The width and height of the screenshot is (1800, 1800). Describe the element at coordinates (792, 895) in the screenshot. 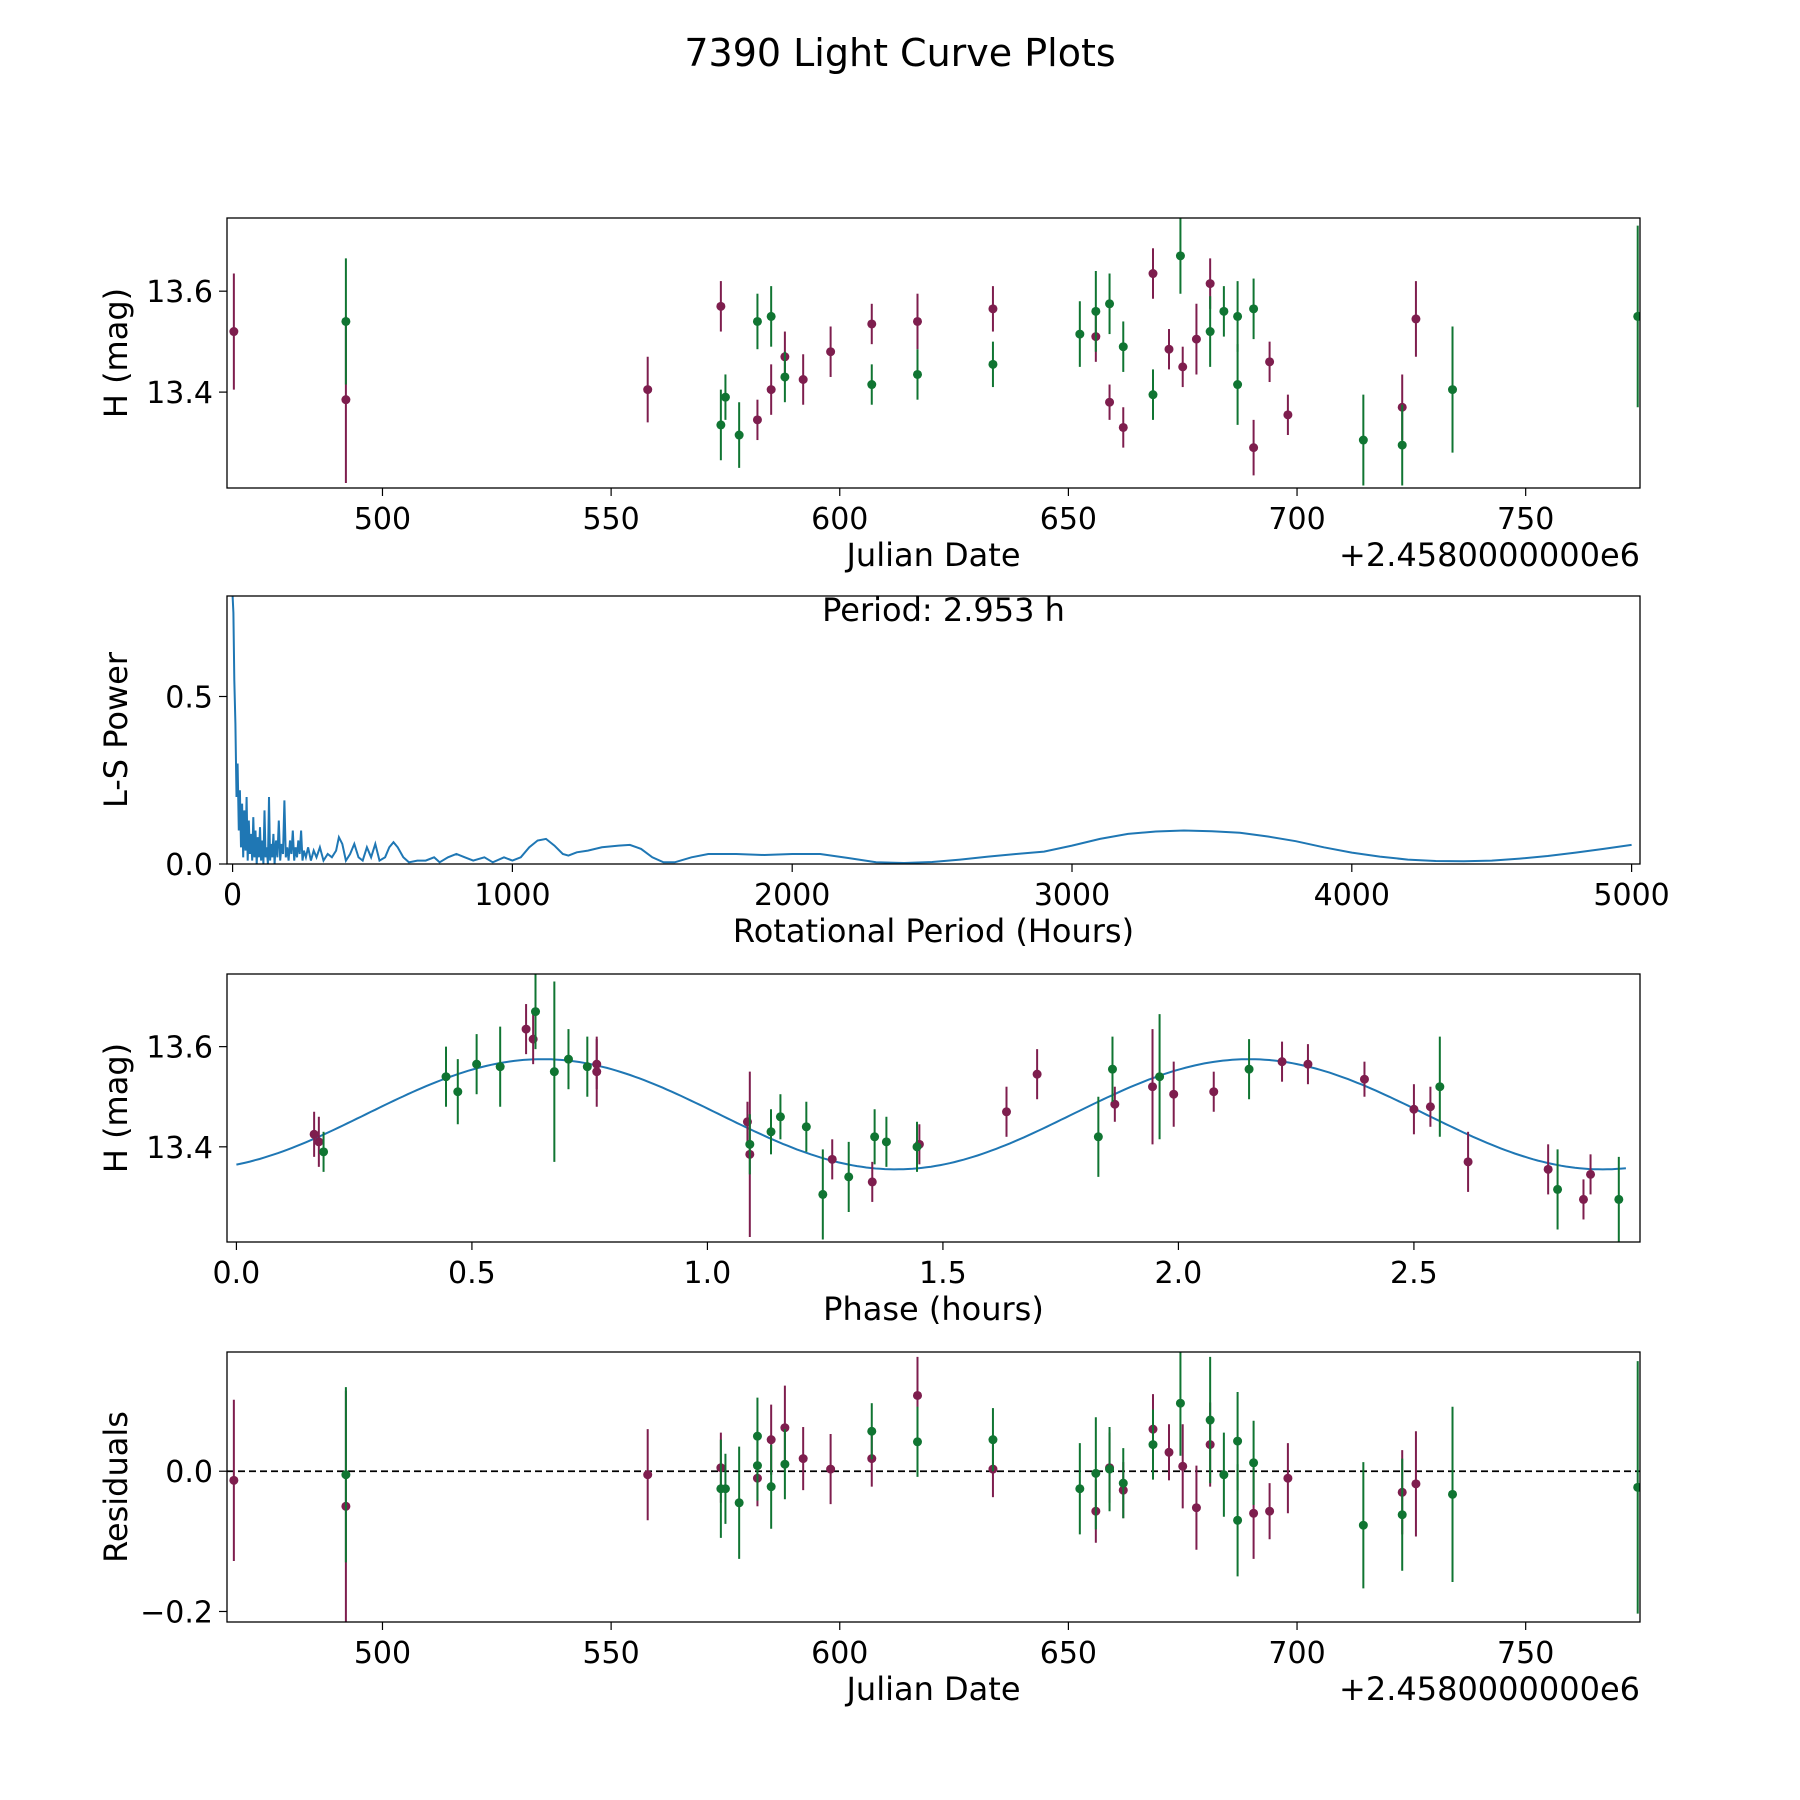

I see `x-tick-label: 2000` at that location.